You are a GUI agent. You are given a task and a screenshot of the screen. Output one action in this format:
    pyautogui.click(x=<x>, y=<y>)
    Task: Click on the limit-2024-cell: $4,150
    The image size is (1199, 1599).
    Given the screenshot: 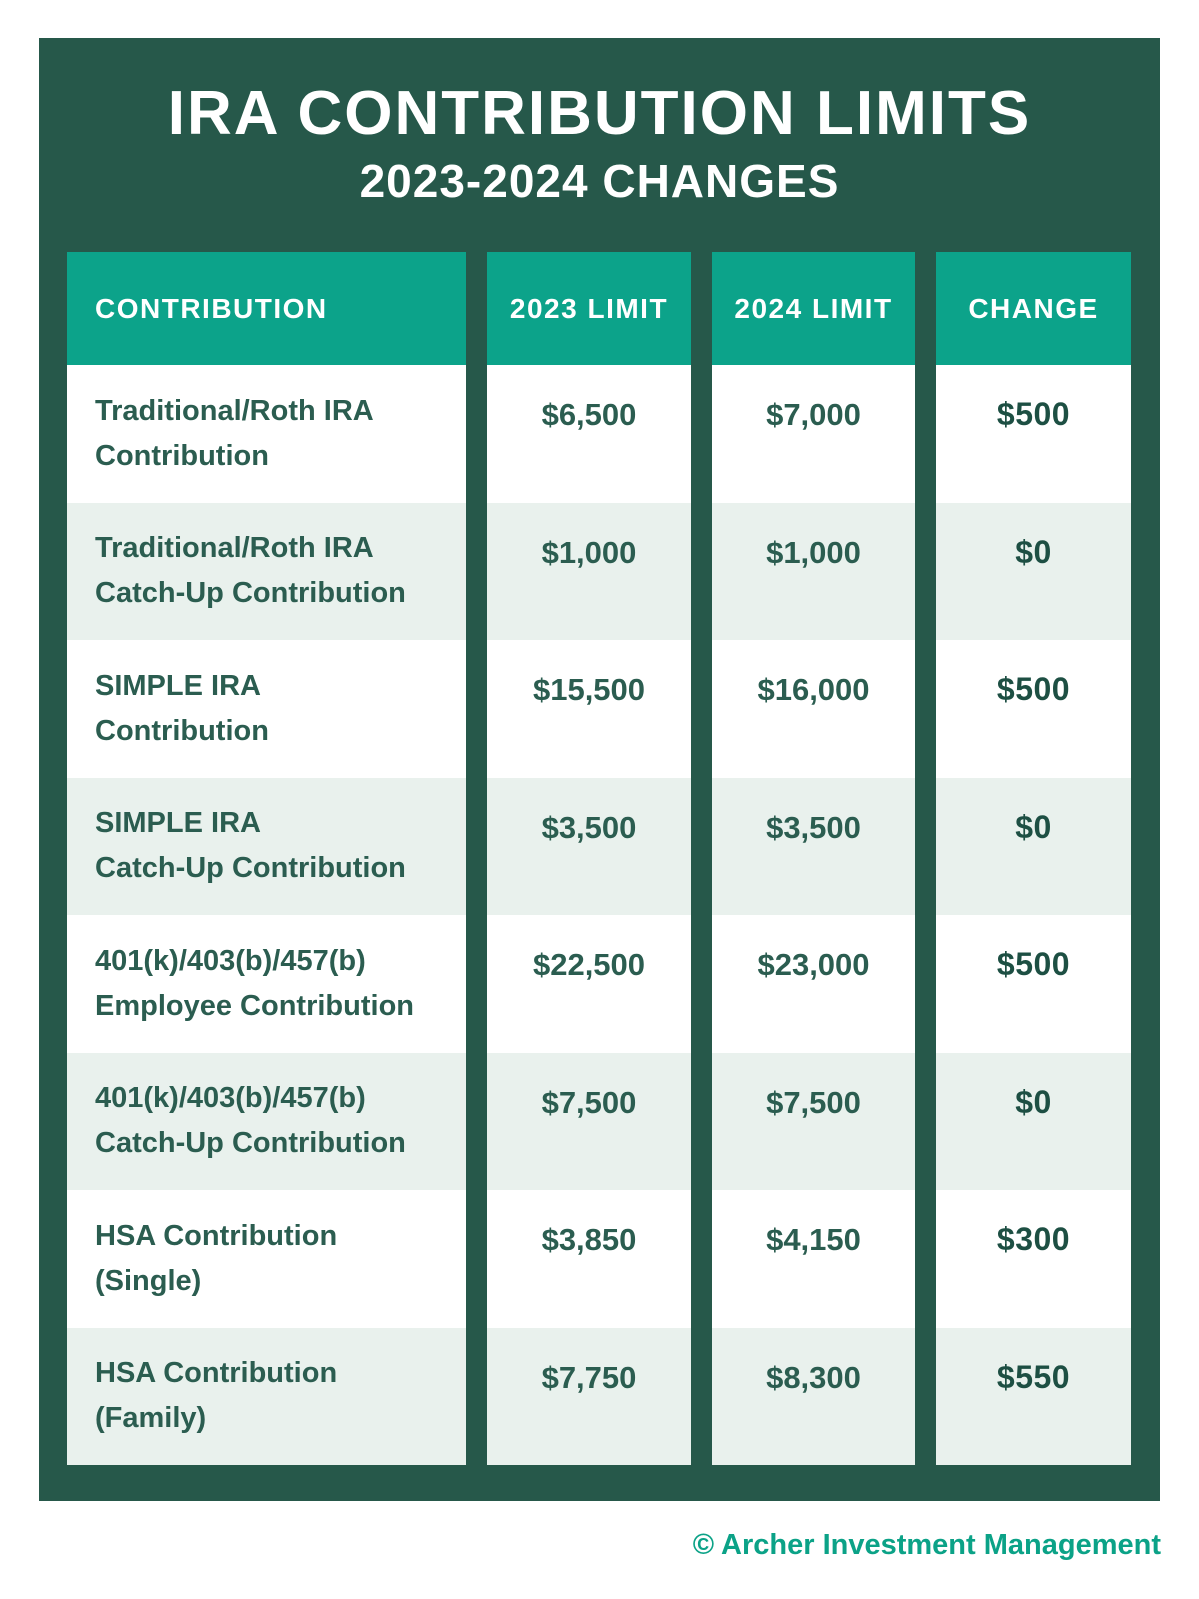 What is the action you would take?
    pyautogui.click(x=813, y=1259)
    